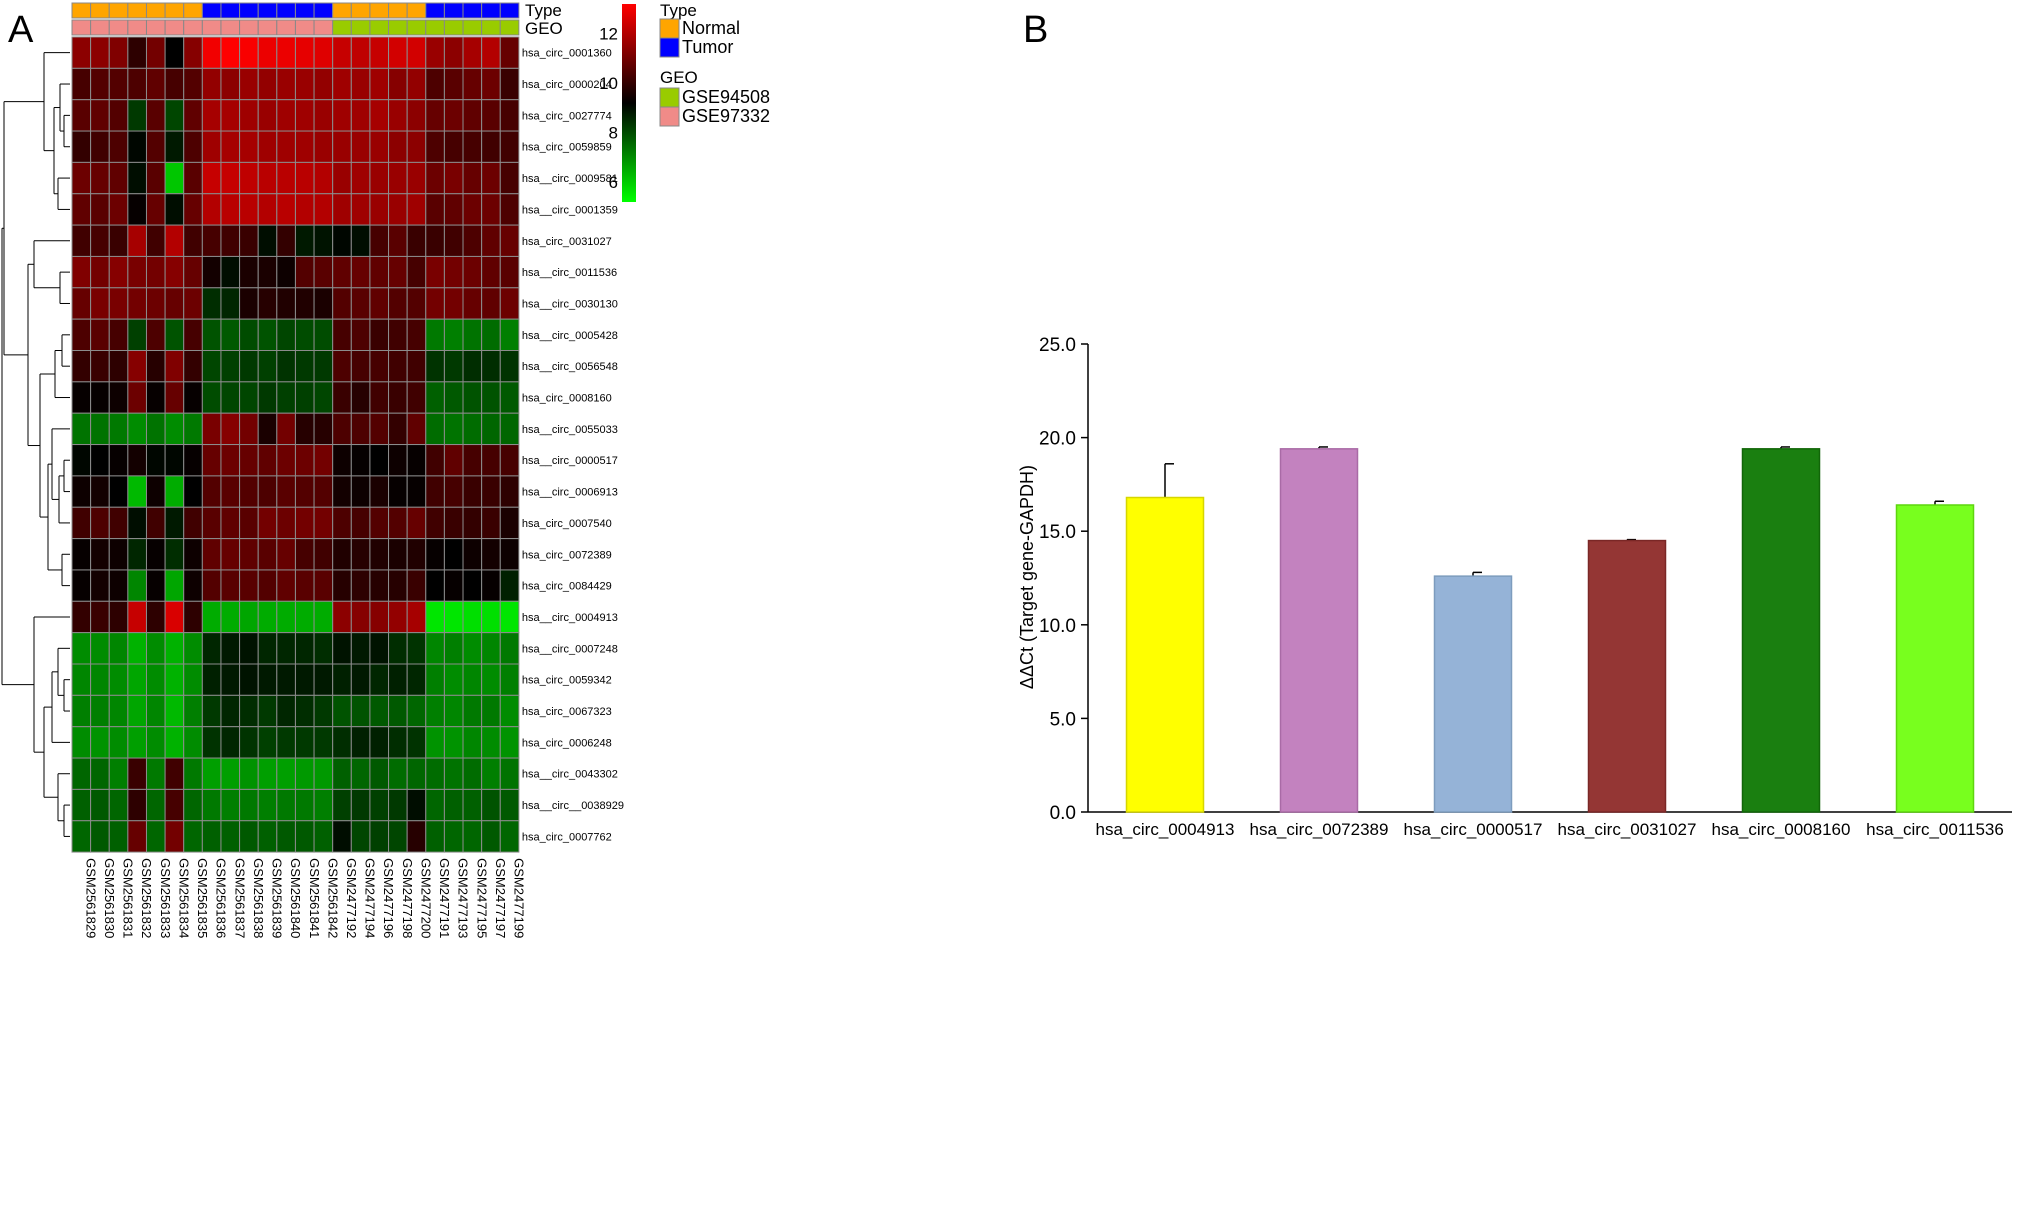 This screenshot has height=1224, width=2024. What do you see at coordinates (567, 712) in the screenshot?
I see `row-label: hsa_circ_0067323` at bounding box center [567, 712].